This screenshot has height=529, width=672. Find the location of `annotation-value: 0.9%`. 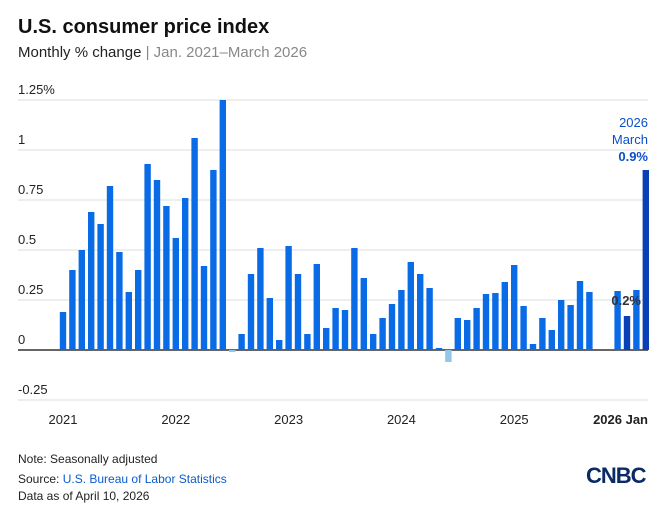

annotation-value: 0.9% is located at coordinates (633, 156).